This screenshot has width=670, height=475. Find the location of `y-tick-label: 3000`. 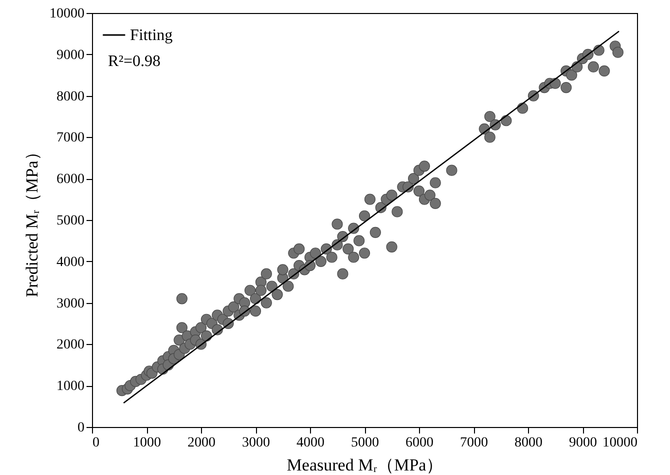

y-tick-label: 3000 is located at coordinates (70, 304).